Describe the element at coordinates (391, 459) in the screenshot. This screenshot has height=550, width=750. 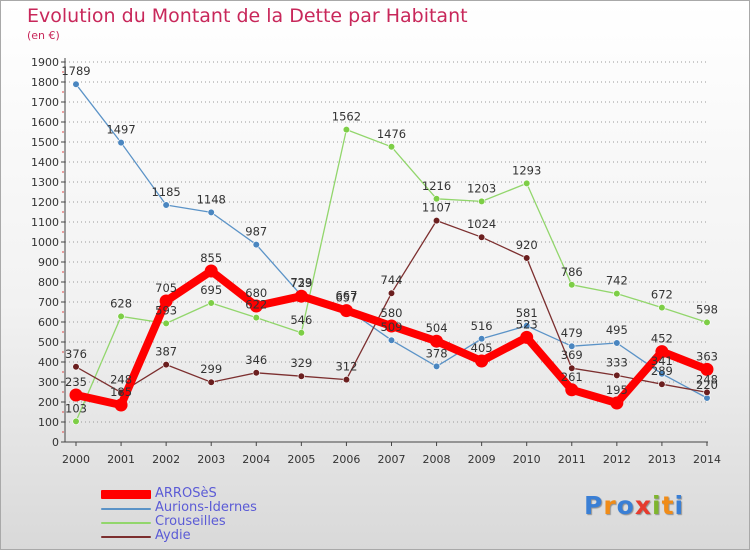
I see `x-tick-label: 2007` at that location.